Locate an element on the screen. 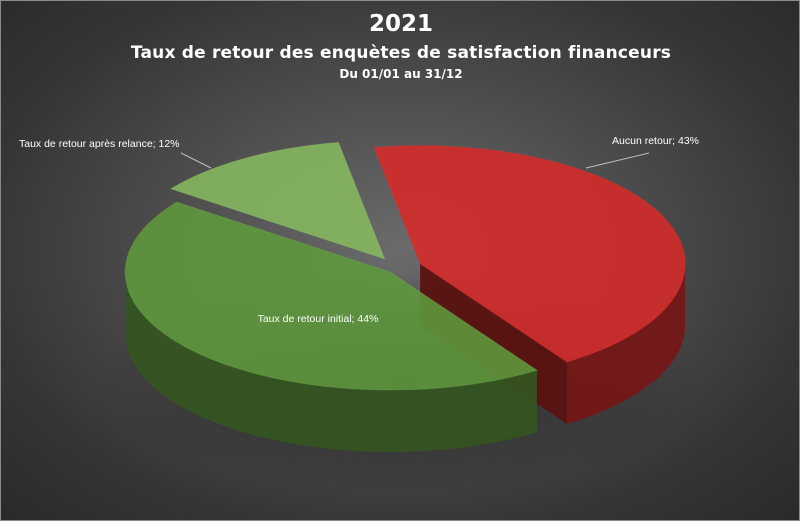 Image resolution: width=800 pixels, height=522 pixels. data-label-2: Taux de retour initial; 44% is located at coordinates (318, 319).